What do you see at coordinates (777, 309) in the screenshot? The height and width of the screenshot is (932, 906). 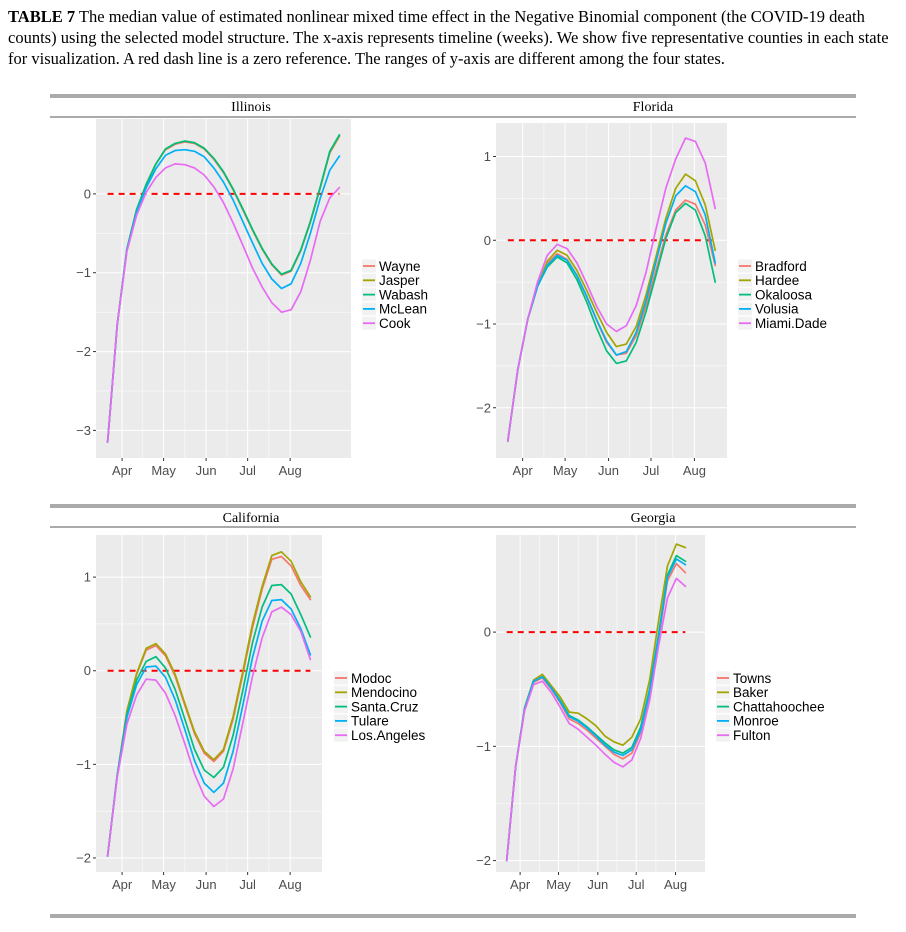 I see `legend-label: Volusia` at bounding box center [777, 309].